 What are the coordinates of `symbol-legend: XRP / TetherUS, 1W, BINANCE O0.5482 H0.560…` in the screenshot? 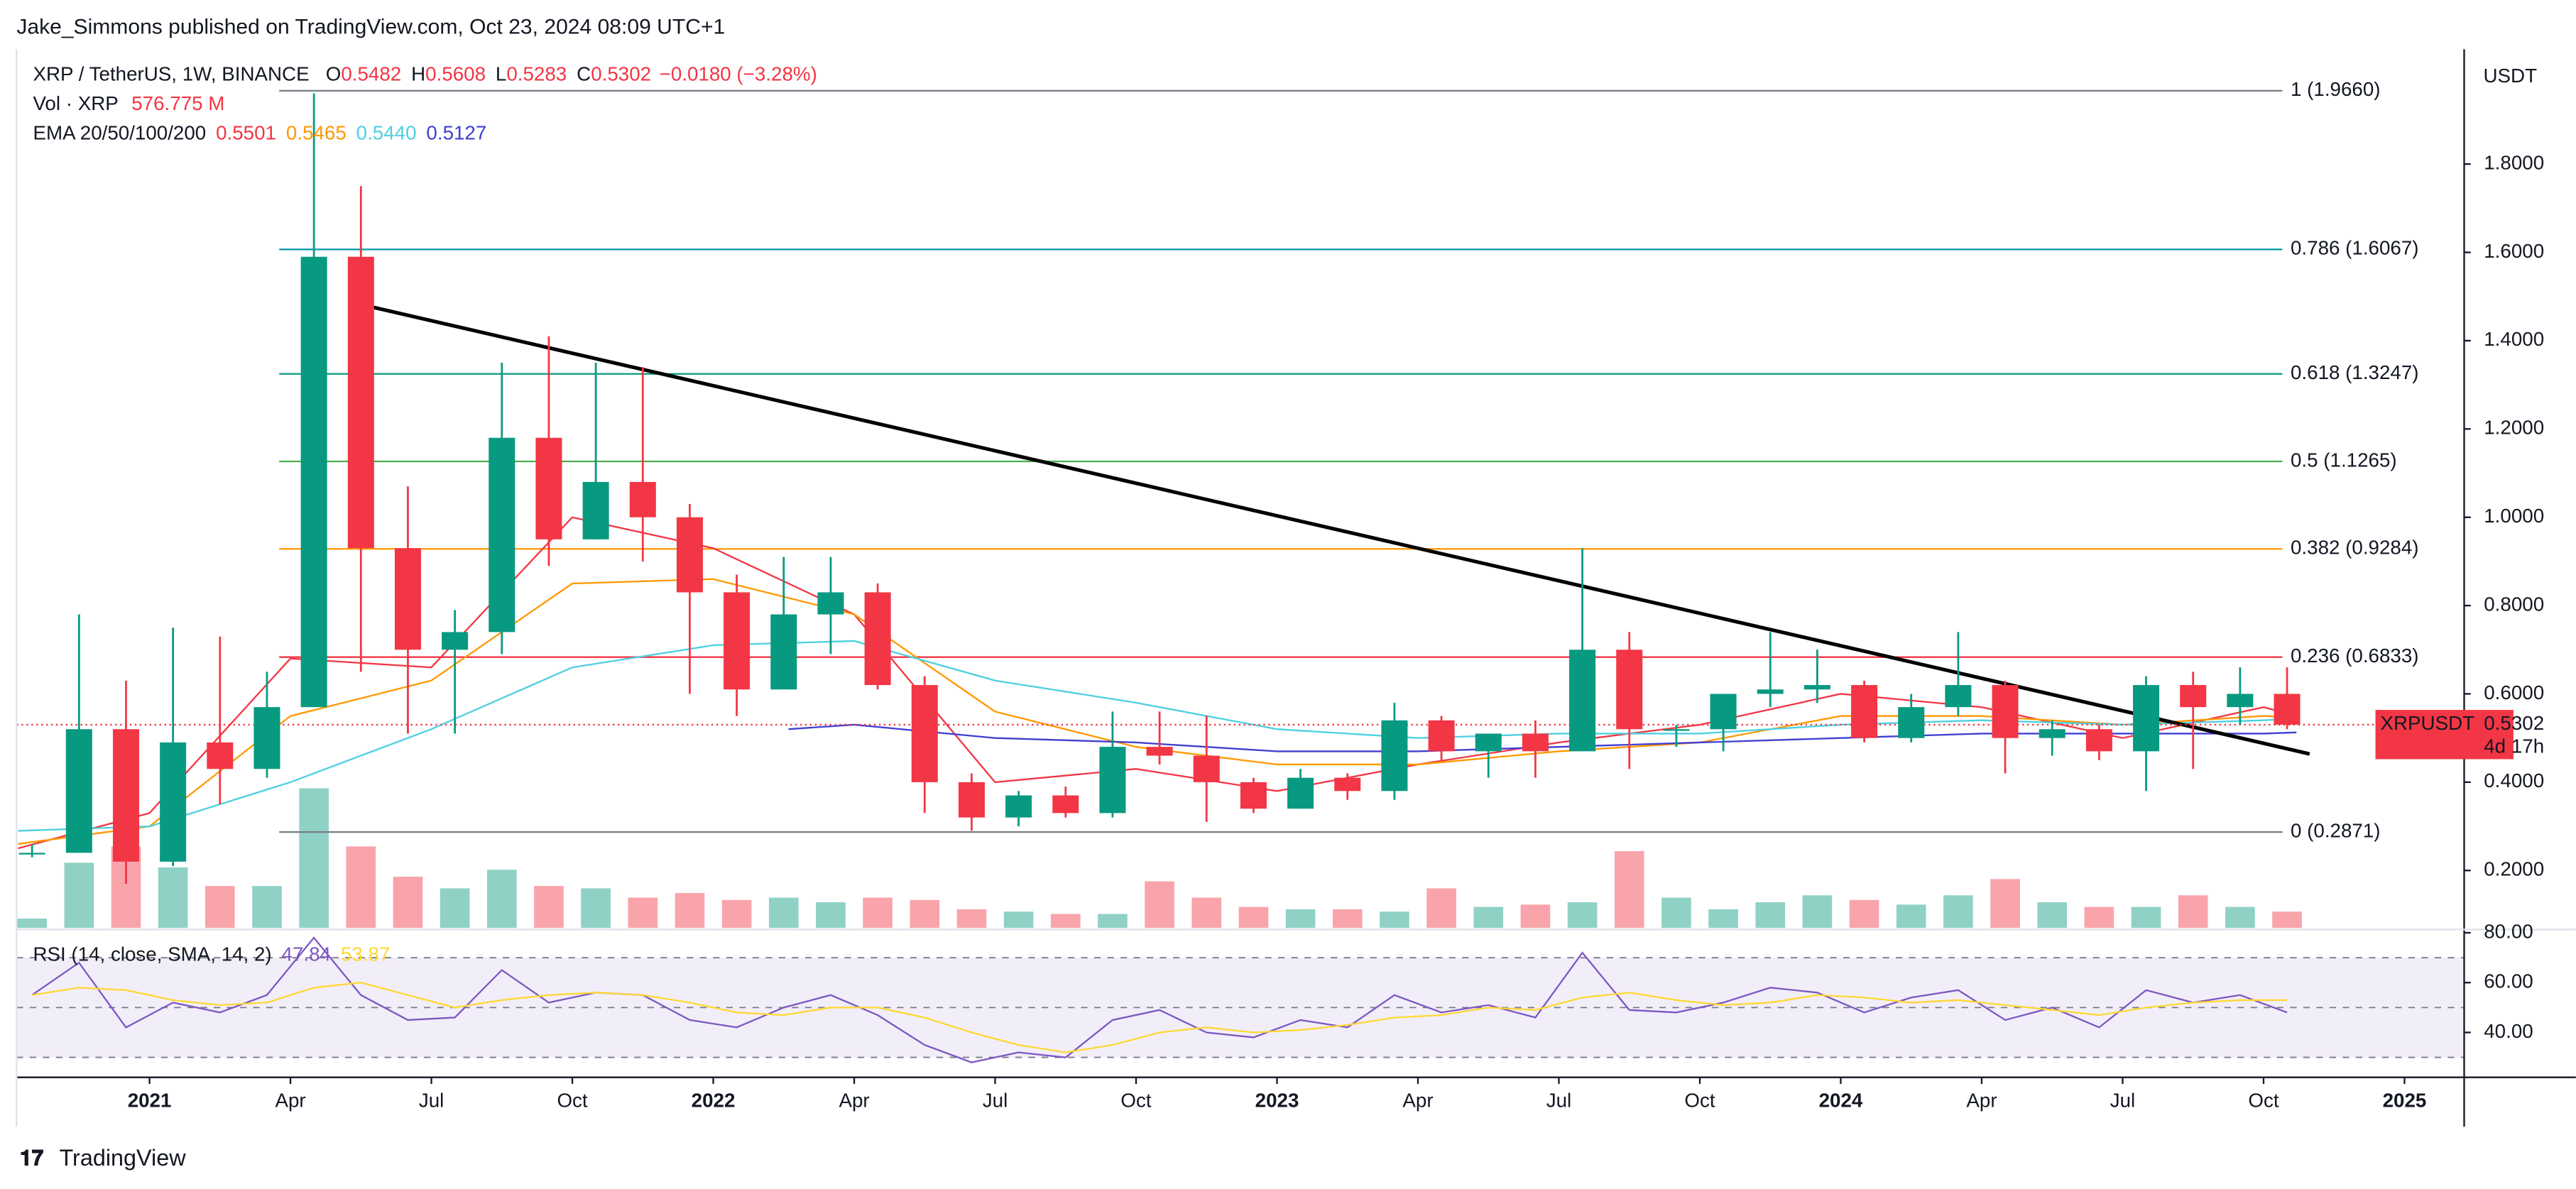 It's located at (425, 74).